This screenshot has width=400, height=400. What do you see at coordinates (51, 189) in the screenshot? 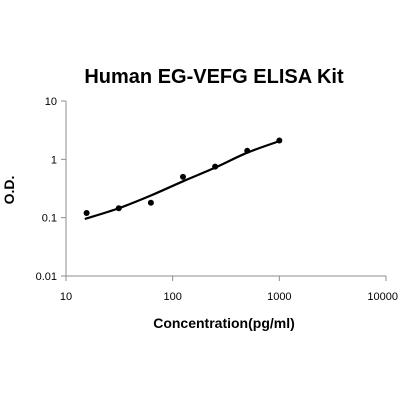
I see `y-axis-ticks: 0.01 0.1 1 10` at bounding box center [51, 189].